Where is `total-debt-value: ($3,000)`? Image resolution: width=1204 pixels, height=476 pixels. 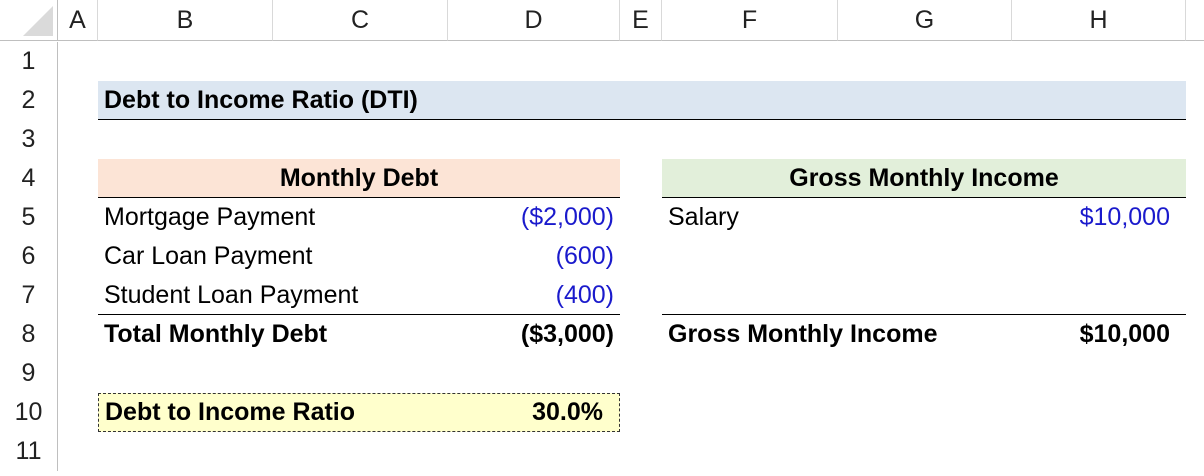 total-debt-value: ($3,000) is located at coordinates (567, 334).